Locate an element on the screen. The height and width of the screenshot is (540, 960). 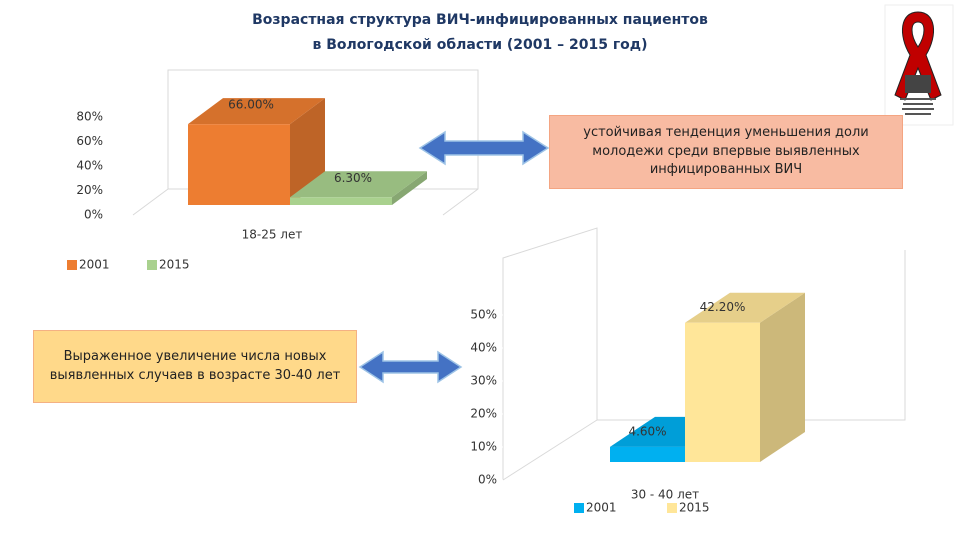
value-label: 66.00% is located at coordinates (251, 105).